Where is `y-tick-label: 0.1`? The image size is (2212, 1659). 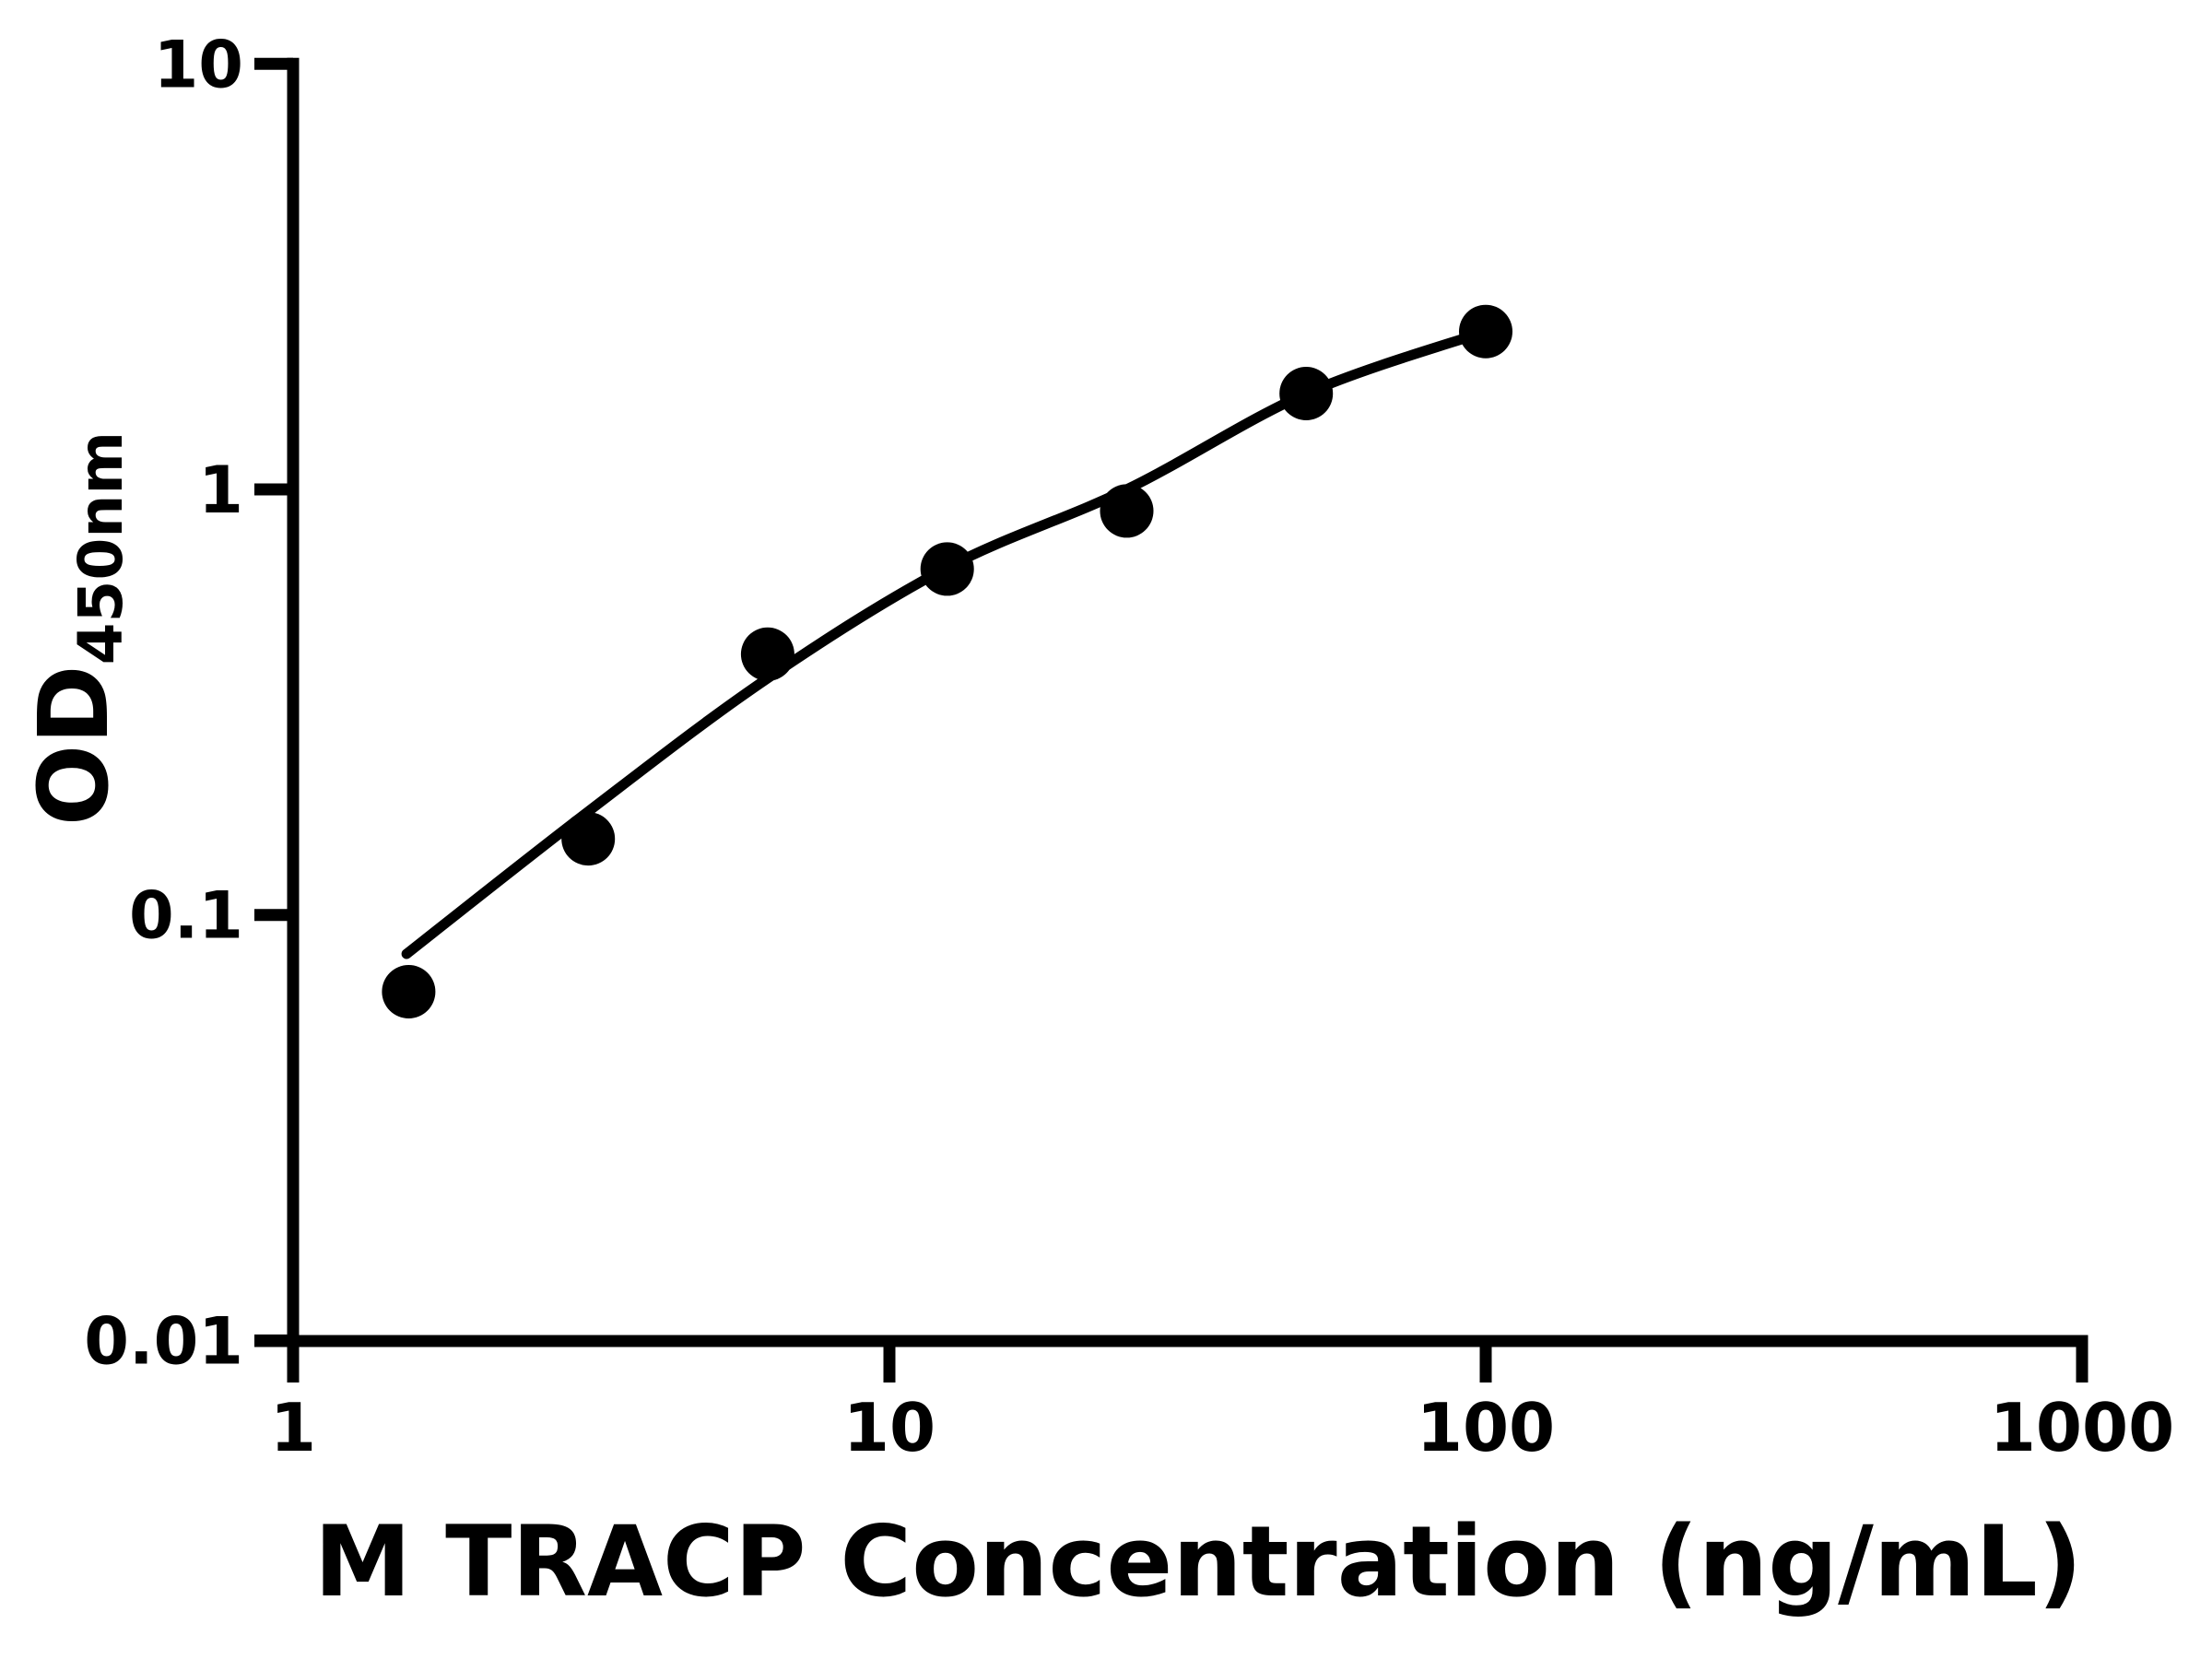 y-tick-label: 0.1 is located at coordinates (186, 916).